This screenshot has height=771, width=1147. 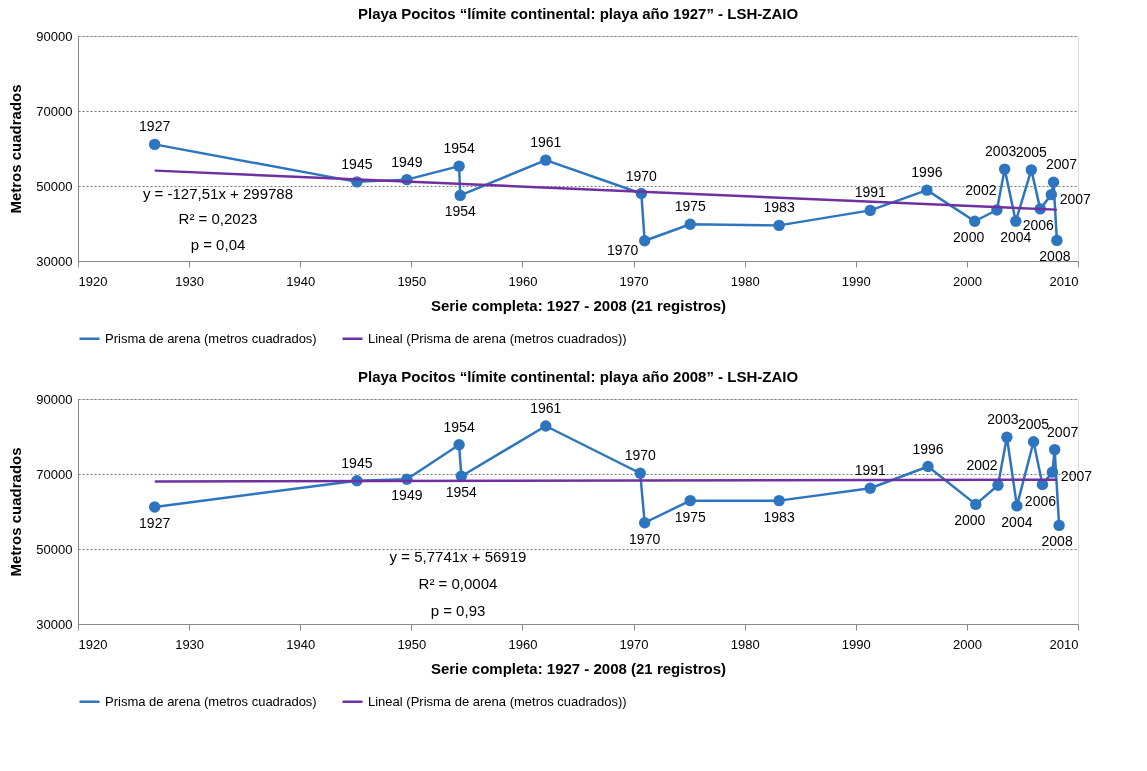 What do you see at coordinates (1017, 521) in the screenshot?
I see `annotation: 2004` at bounding box center [1017, 521].